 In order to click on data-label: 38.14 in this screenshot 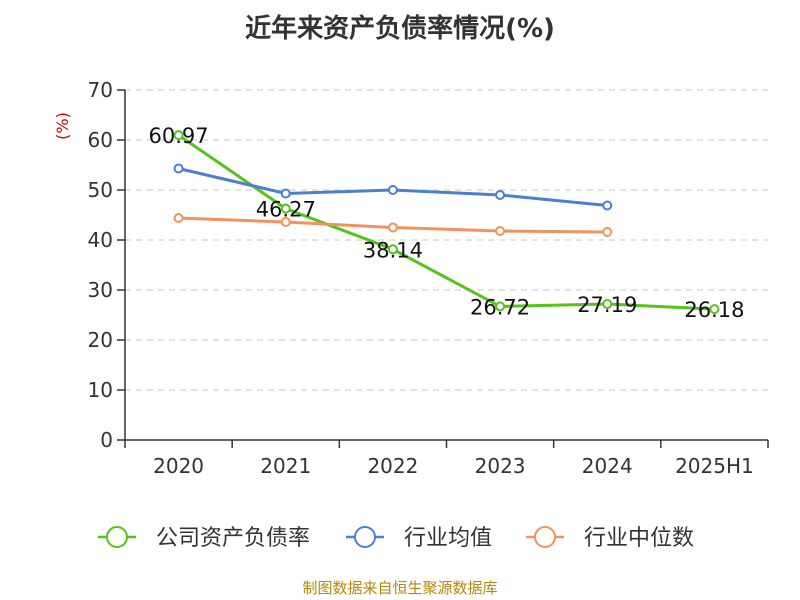, I will do `click(393, 250)`.